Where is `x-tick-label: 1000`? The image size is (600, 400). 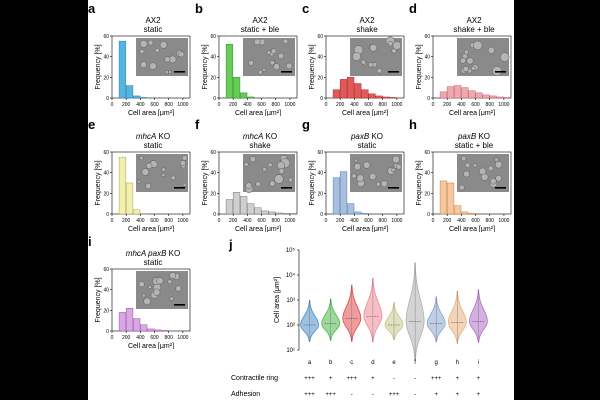 x-tick-label: 1000 is located at coordinates (503, 105).